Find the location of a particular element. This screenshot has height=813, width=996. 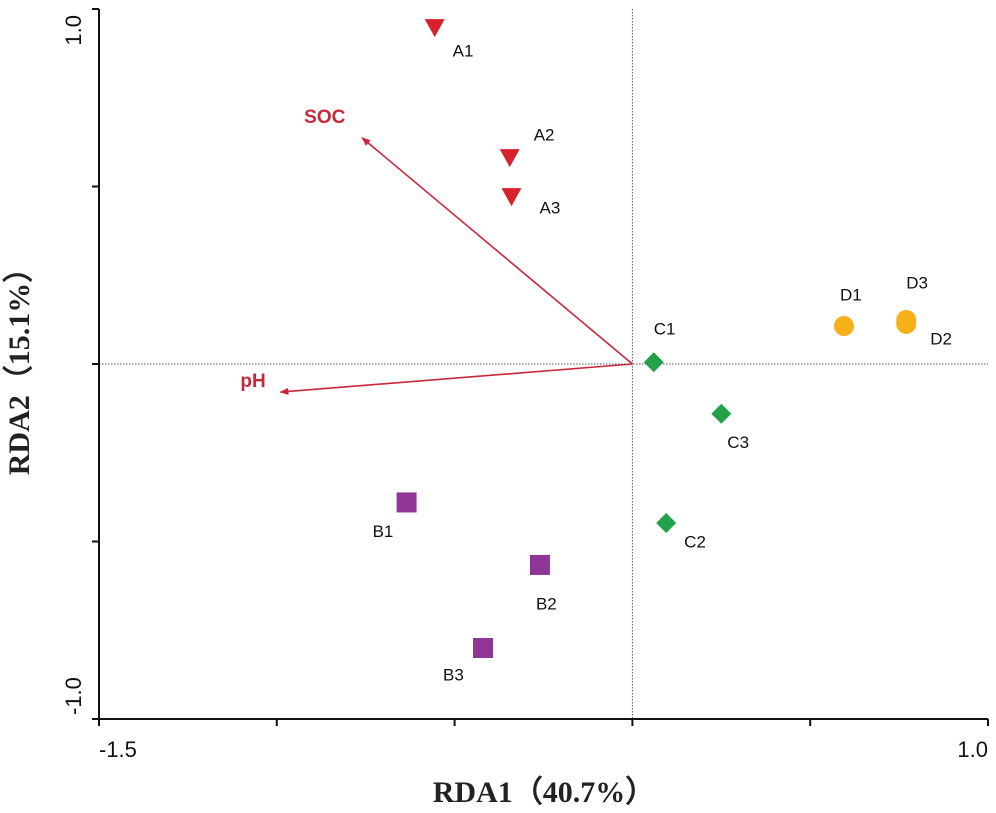

x-axis-title: RDA1（40.7%） is located at coordinates (544, 792).